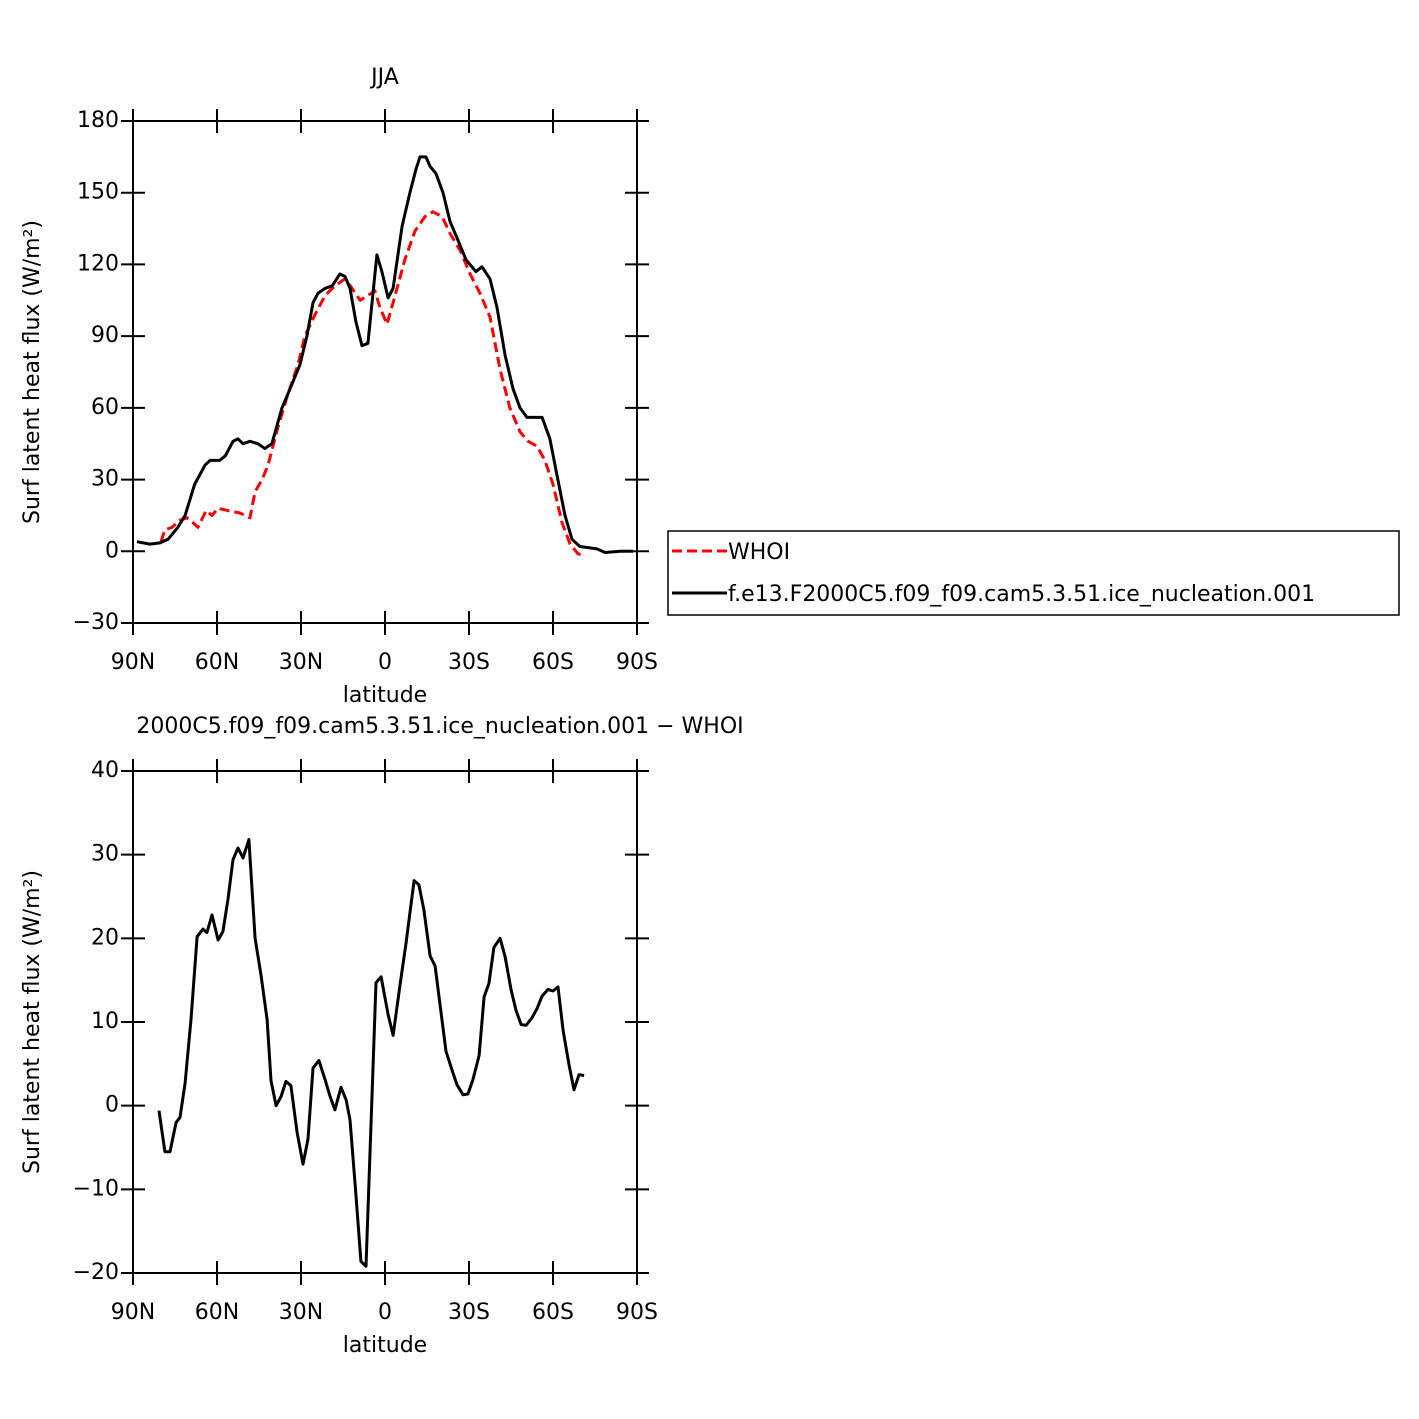 This screenshot has height=1419, width=1419. Describe the element at coordinates (96, 1272) in the screenshot. I see `y-tick-label: −20` at that location.